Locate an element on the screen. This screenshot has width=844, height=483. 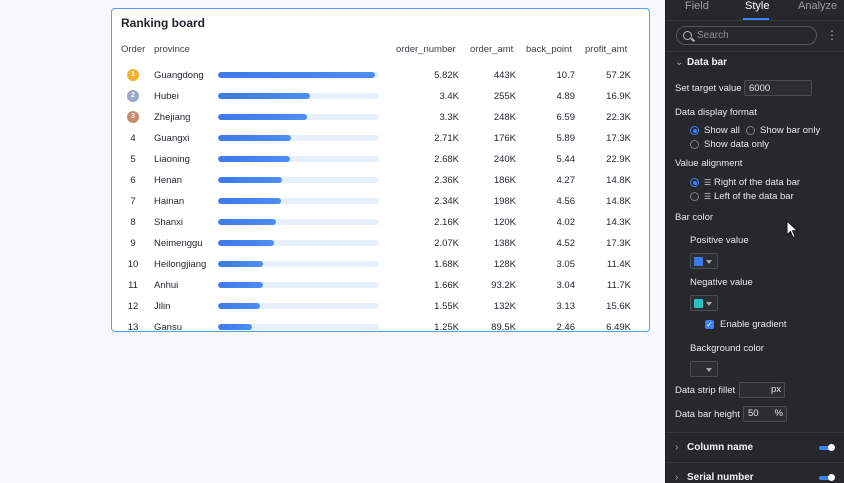
profit-amt-cell: 17.3K is located at coordinates (618, 138).